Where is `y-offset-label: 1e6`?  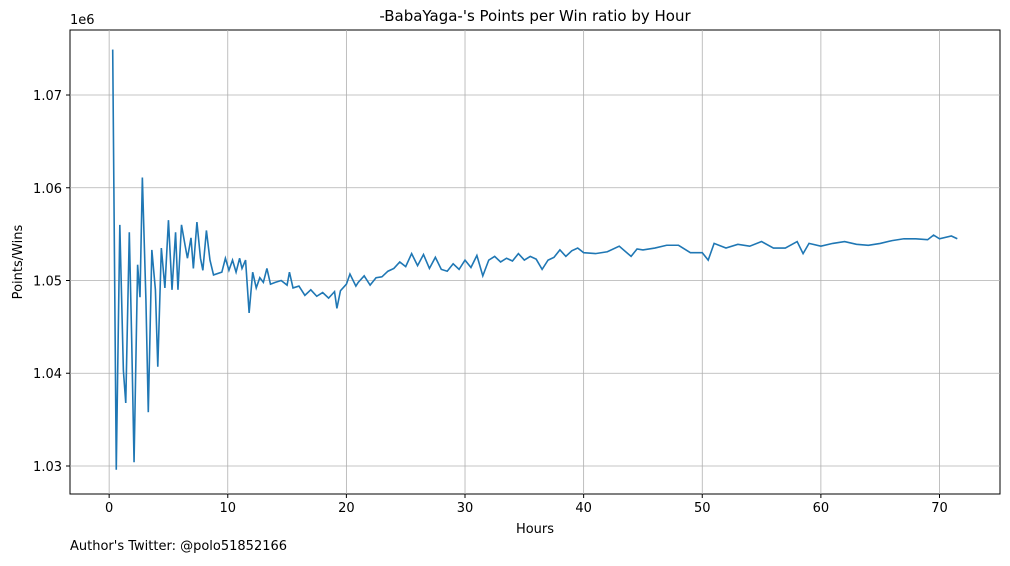 y-offset-label: 1e6 is located at coordinates (82, 20).